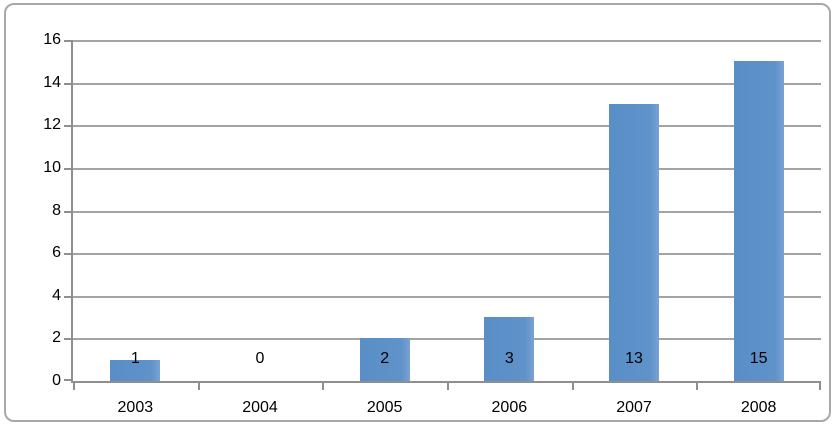  I want to click on y-axis-tick-label: 4, so click(56, 295).